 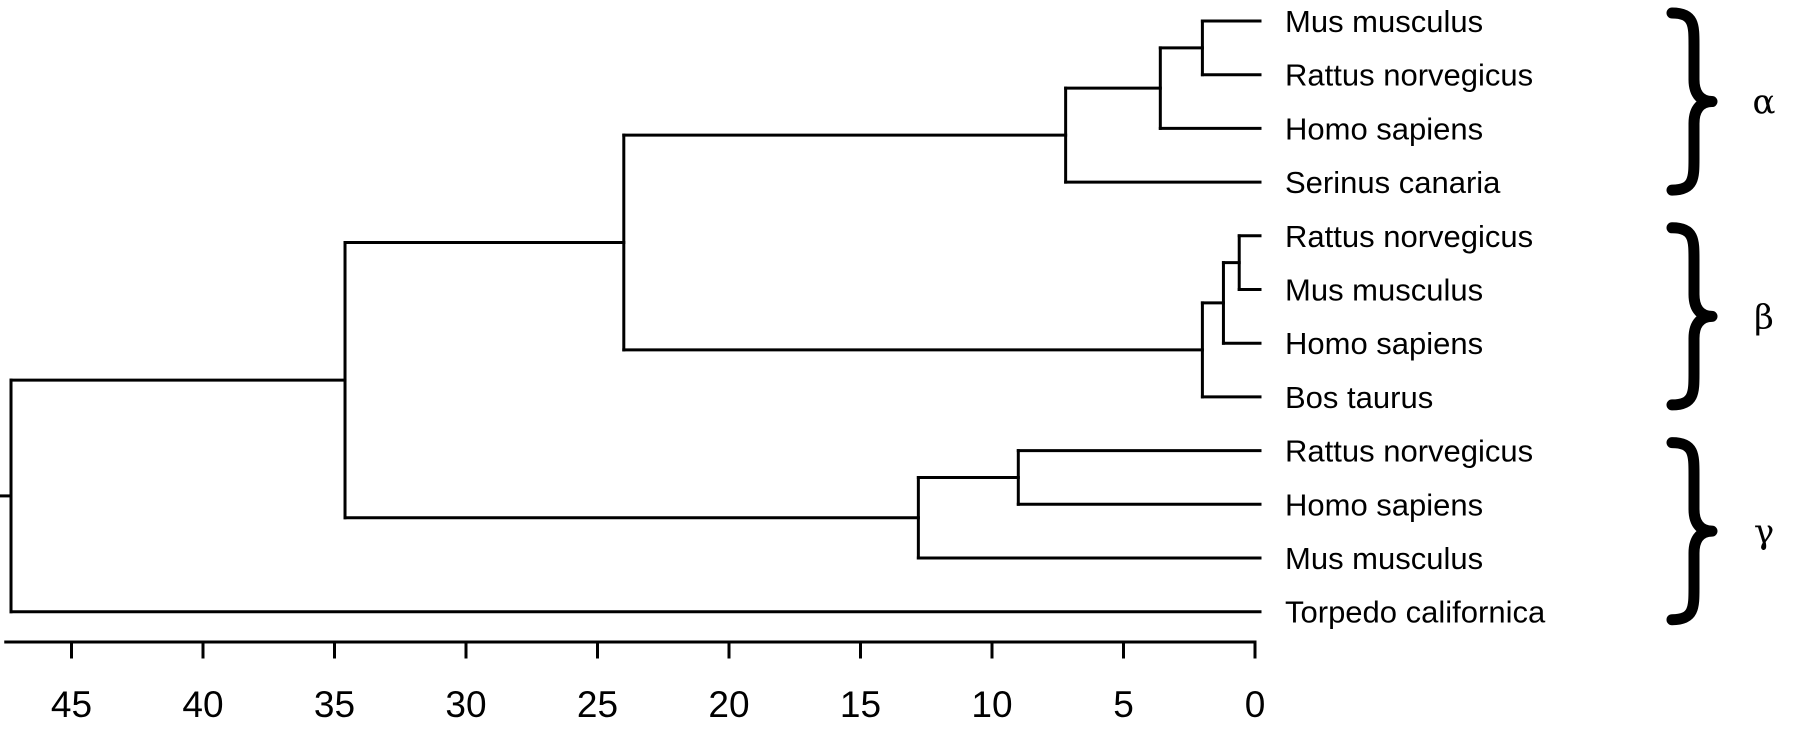 What do you see at coordinates (465, 704) in the screenshot?
I see `x-tick-label: 30` at bounding box center [465, 704].